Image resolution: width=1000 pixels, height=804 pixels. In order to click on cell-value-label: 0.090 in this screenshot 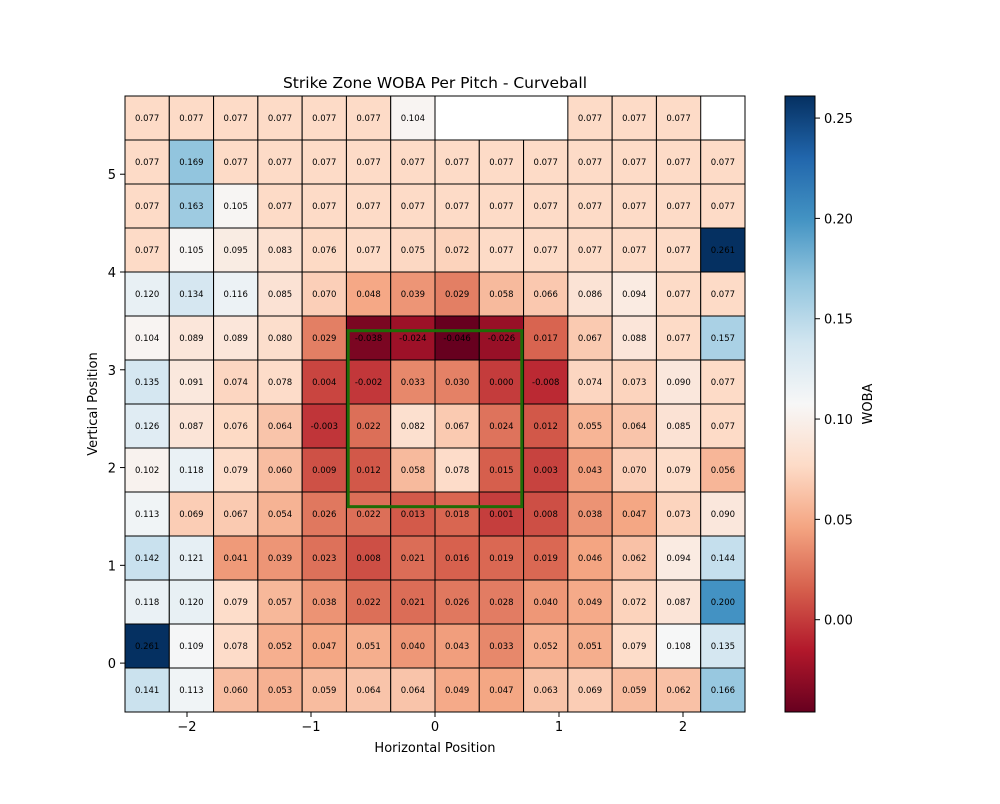, I will do `click(723, 515)`.